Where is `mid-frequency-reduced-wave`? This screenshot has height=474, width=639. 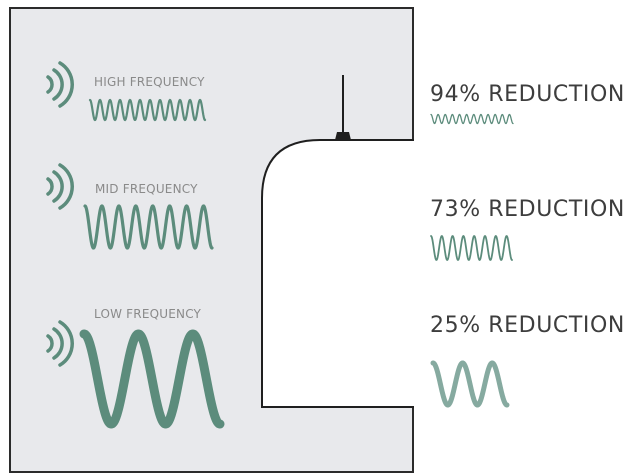
mid-frequency-reduced-wave is located at coordinates (471, 248).